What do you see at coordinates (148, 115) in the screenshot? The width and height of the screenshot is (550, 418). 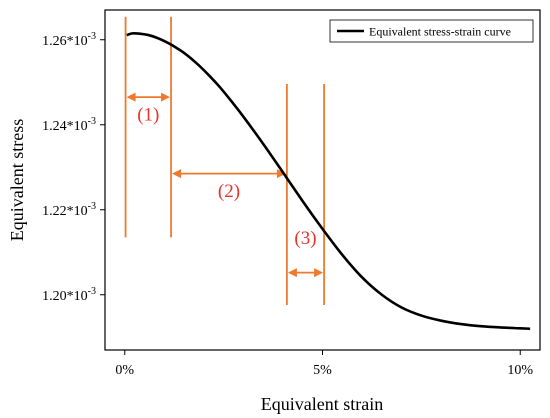 I see `region-label: (1)` at bounding box center [148, 115].